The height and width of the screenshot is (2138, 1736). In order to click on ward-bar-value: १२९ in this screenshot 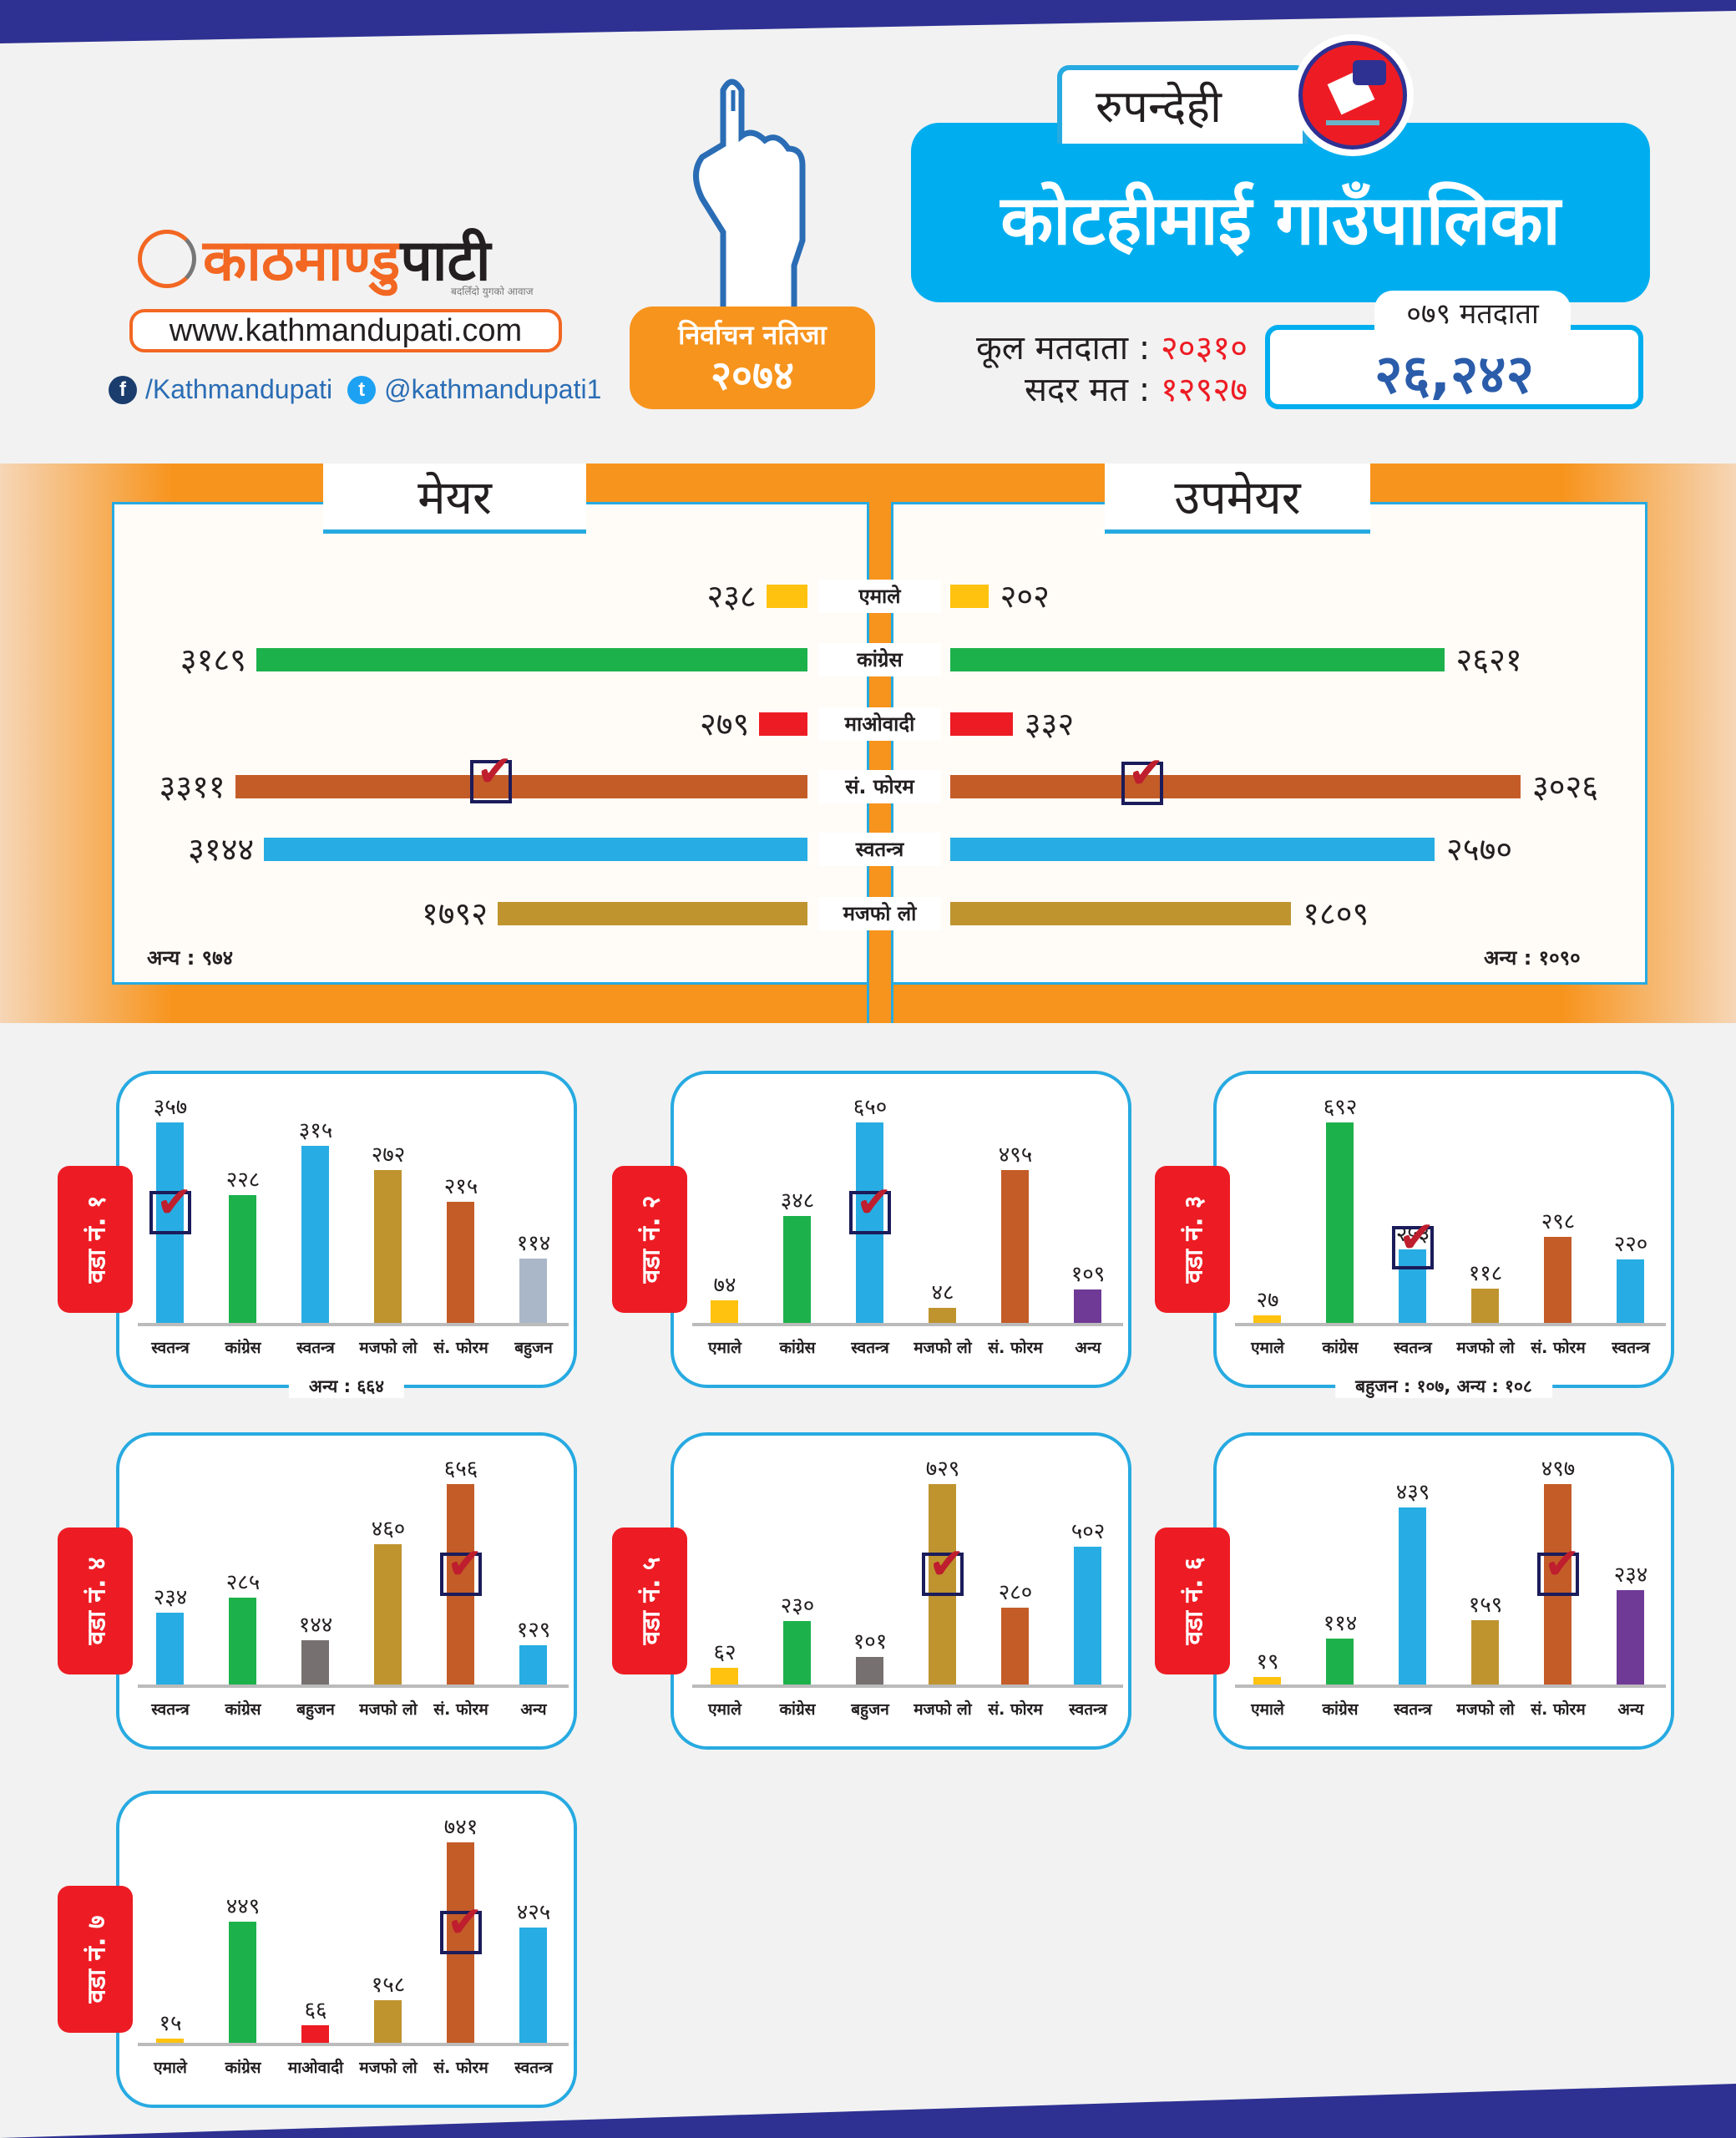, I will do `click(533, 1630)`.